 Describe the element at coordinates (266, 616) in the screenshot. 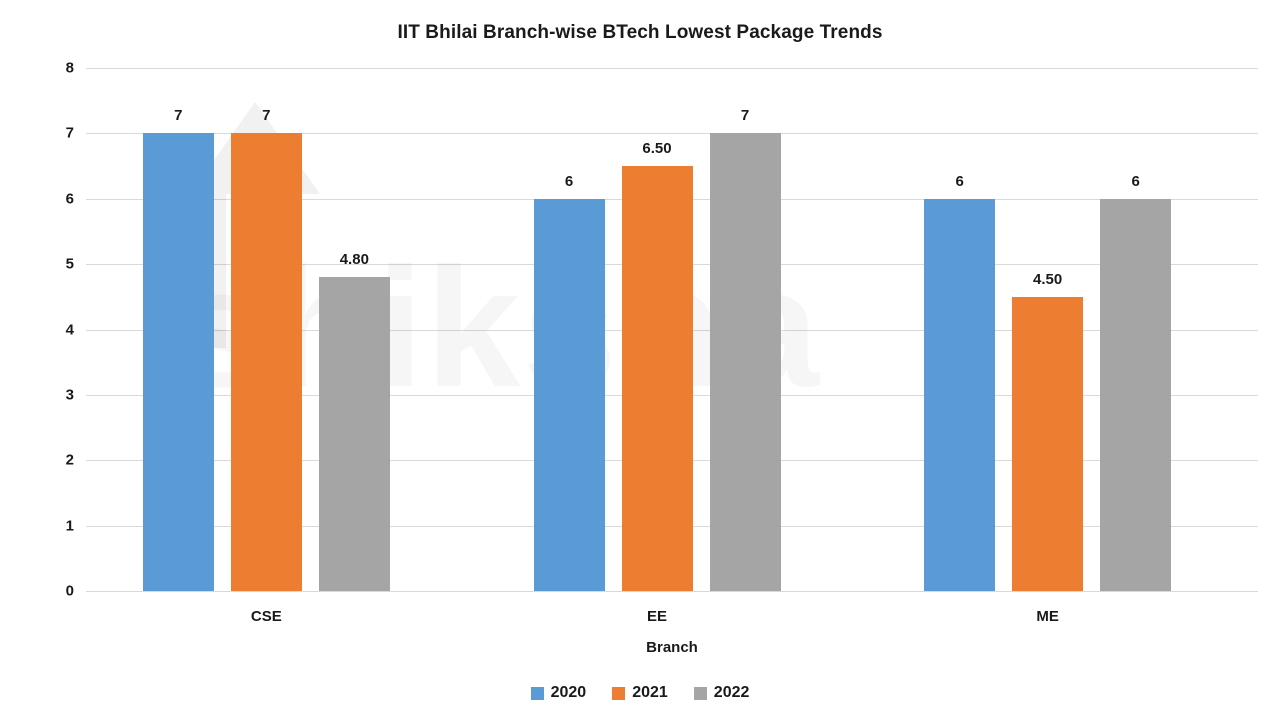

I see `x-tick-label-cse: CSE` at that location.